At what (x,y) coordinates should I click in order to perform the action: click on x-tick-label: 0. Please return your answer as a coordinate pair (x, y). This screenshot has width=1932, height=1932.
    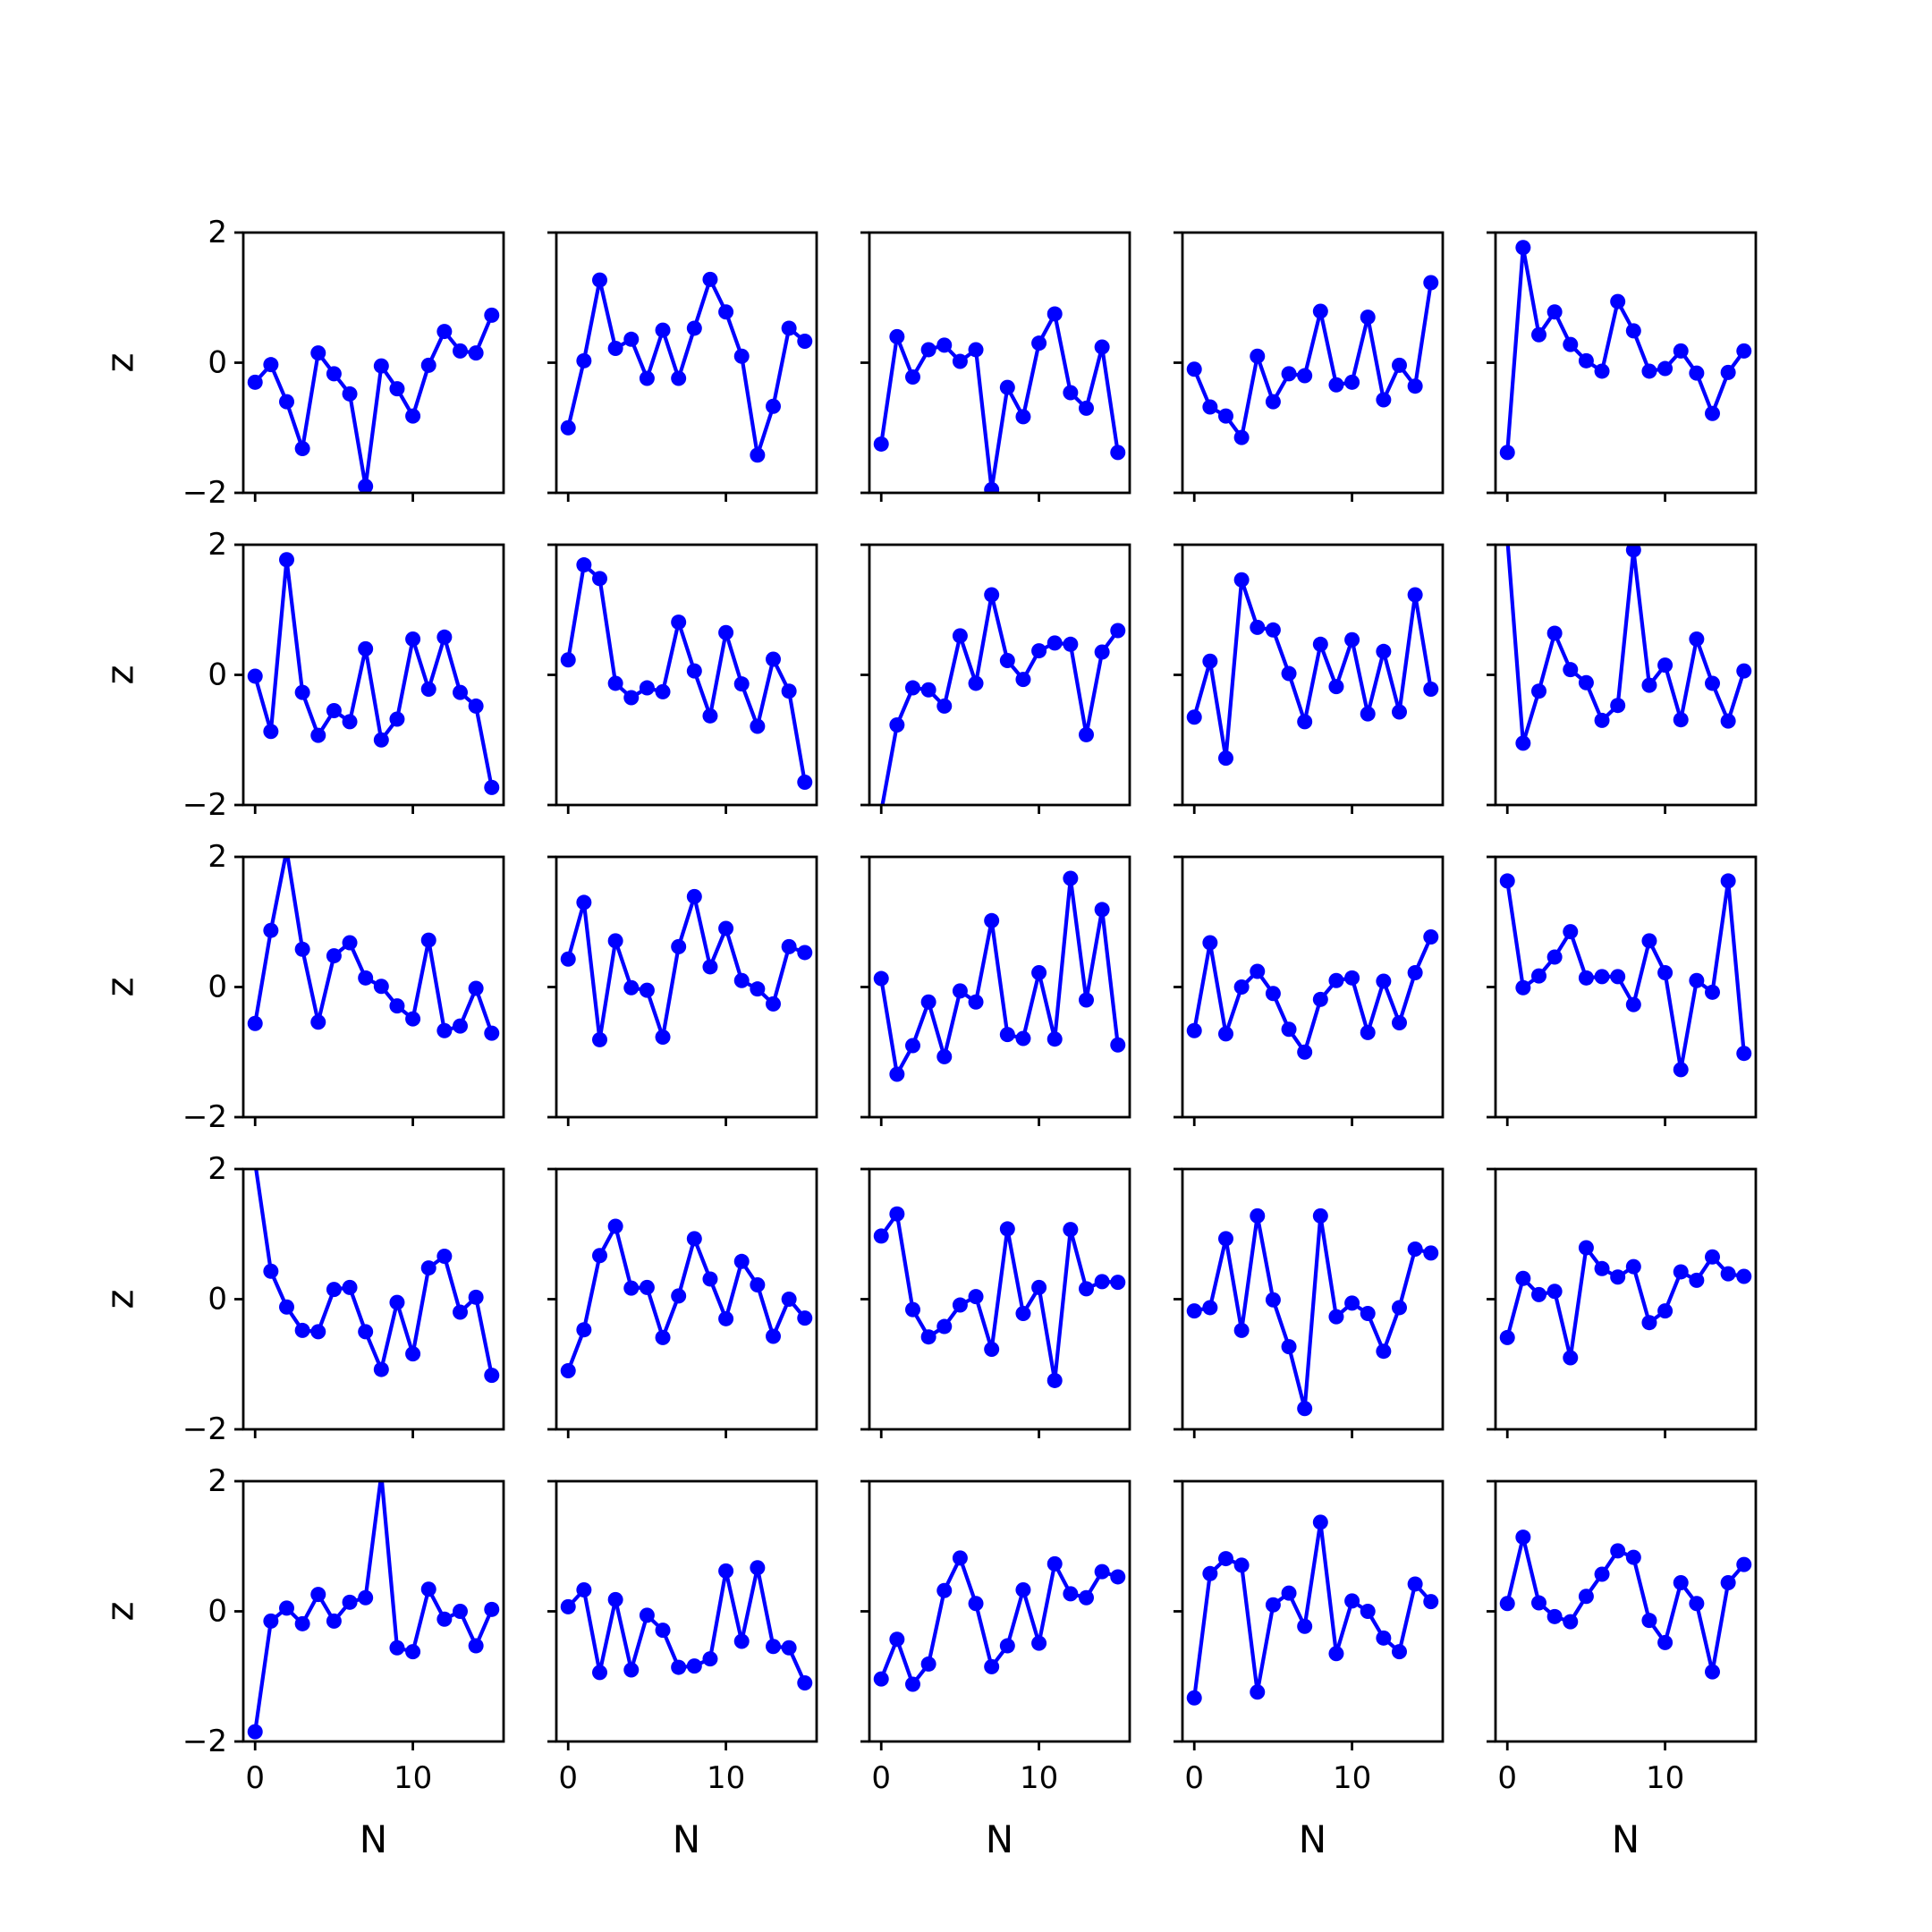
    Looking at the image, I should click on (1507, 1778).